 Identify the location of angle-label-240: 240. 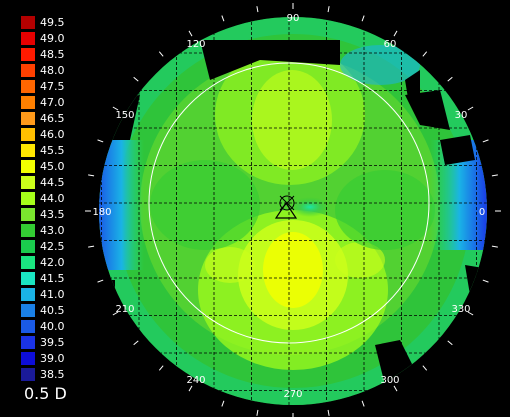
(195, 380).